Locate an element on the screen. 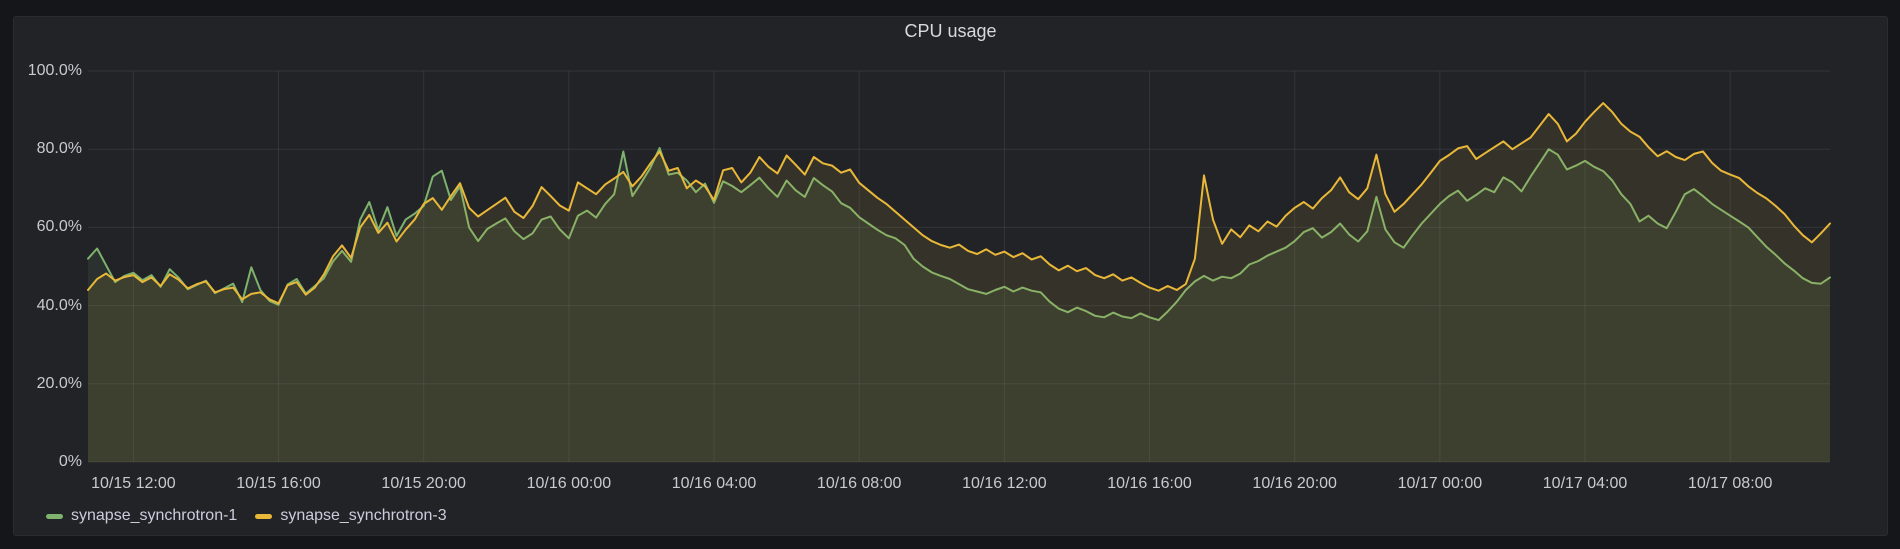 Image resolution: width=1900 pixels, height=549 pixels. x-tick-label: 10/17 04:00 is located at coordinates (1585, 483).